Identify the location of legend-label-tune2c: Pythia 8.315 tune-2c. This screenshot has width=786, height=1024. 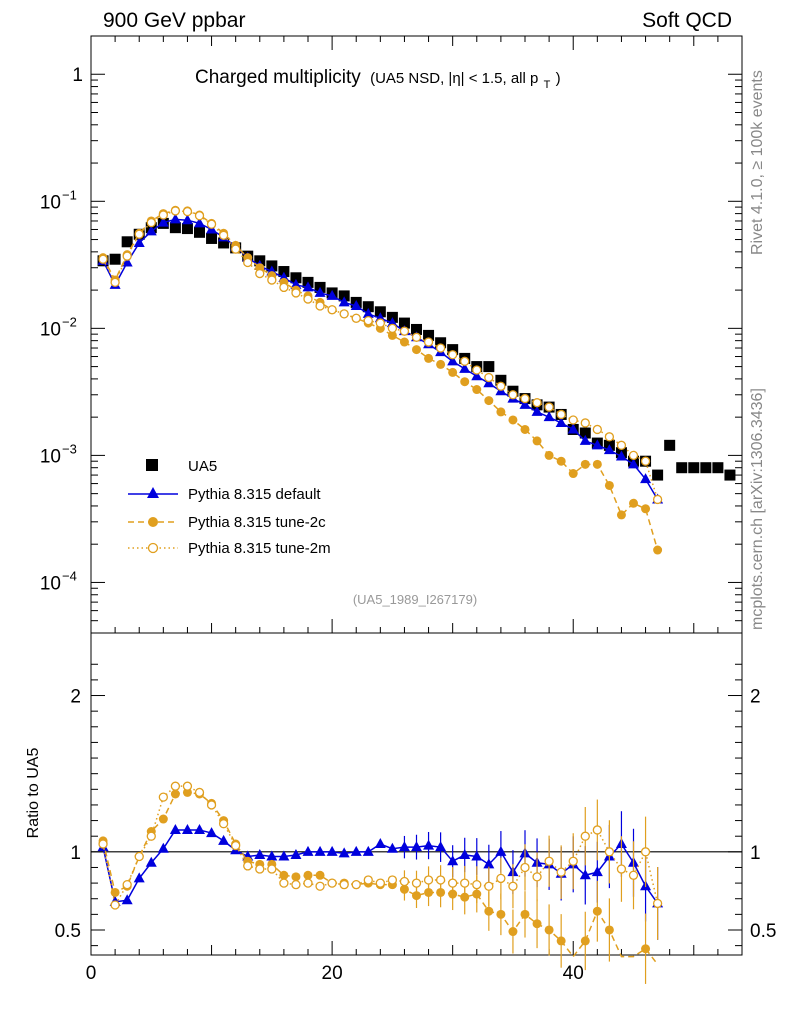
(257, 522).